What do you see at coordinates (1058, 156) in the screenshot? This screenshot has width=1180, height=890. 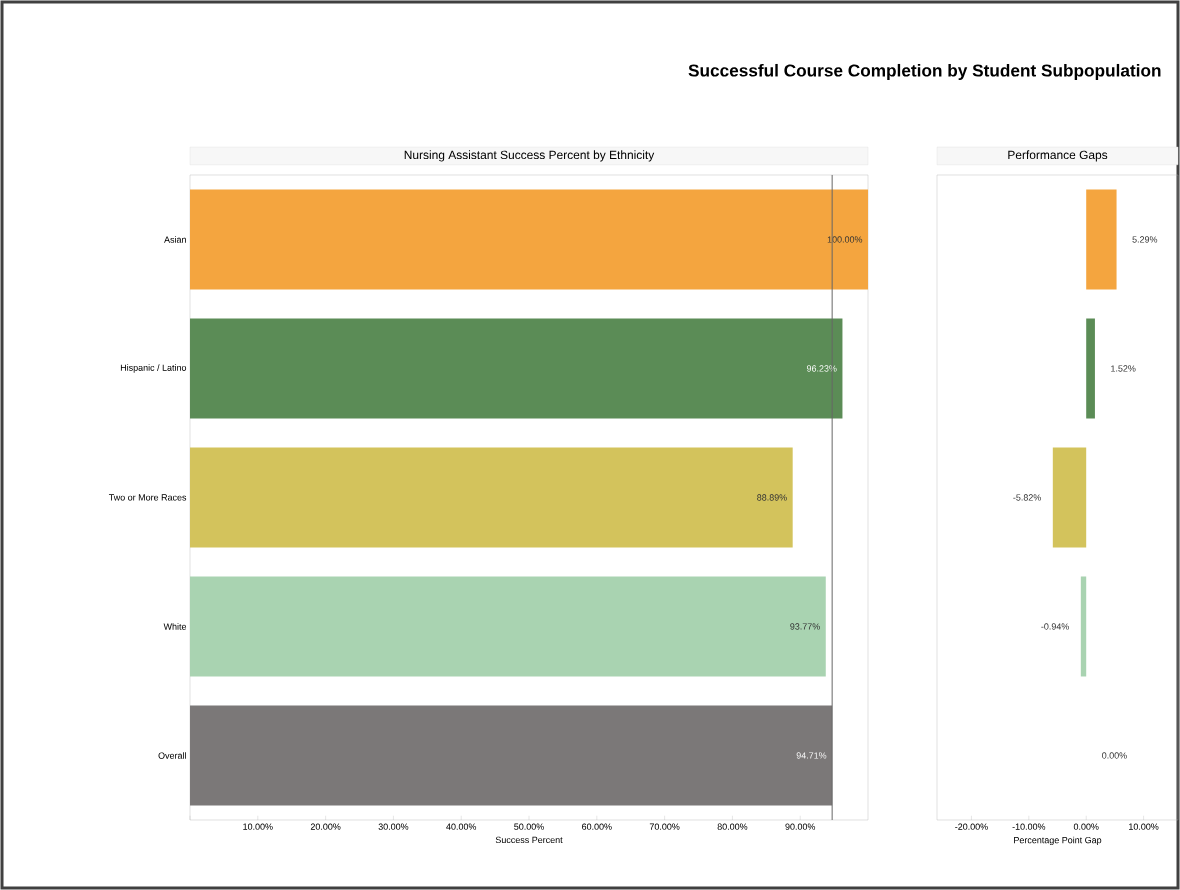 I see `chart-title: Performance Gaps` at bounding box center [1058, 156].